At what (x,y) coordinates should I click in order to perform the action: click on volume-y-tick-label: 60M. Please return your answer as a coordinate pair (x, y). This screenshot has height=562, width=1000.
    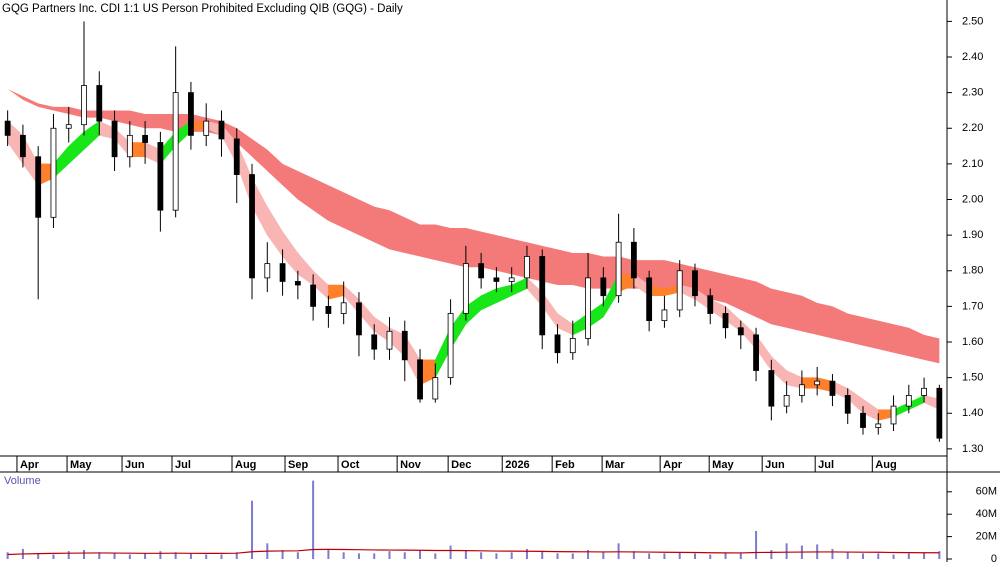
    Looking at the image, I should click on (986, 492).